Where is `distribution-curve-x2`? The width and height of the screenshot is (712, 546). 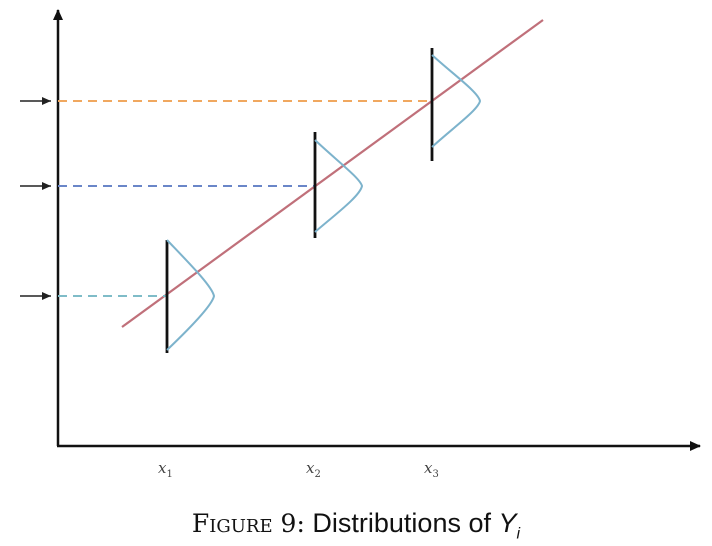
distribution-curve-x2 is located at coordinates (339, 186).